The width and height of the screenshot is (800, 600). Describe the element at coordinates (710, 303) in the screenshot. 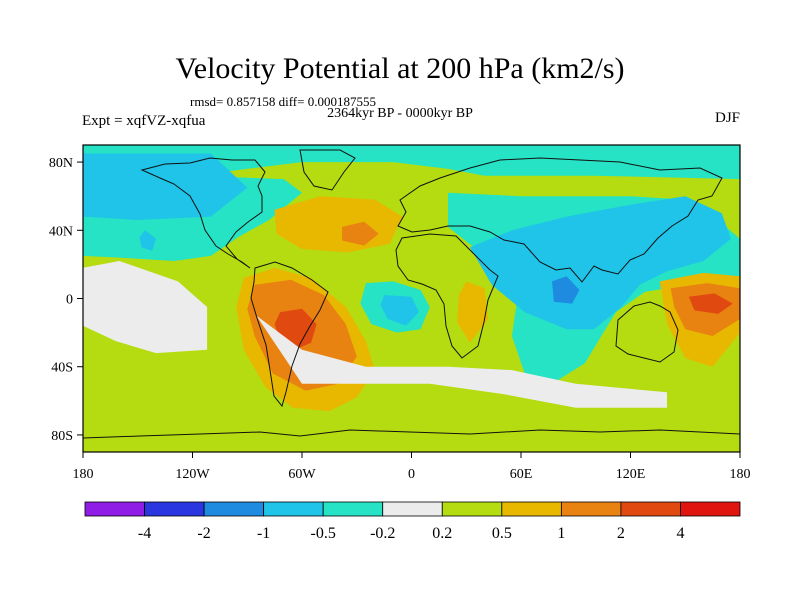

I see `contour-region-west-pacific-ridge-center` at that location.